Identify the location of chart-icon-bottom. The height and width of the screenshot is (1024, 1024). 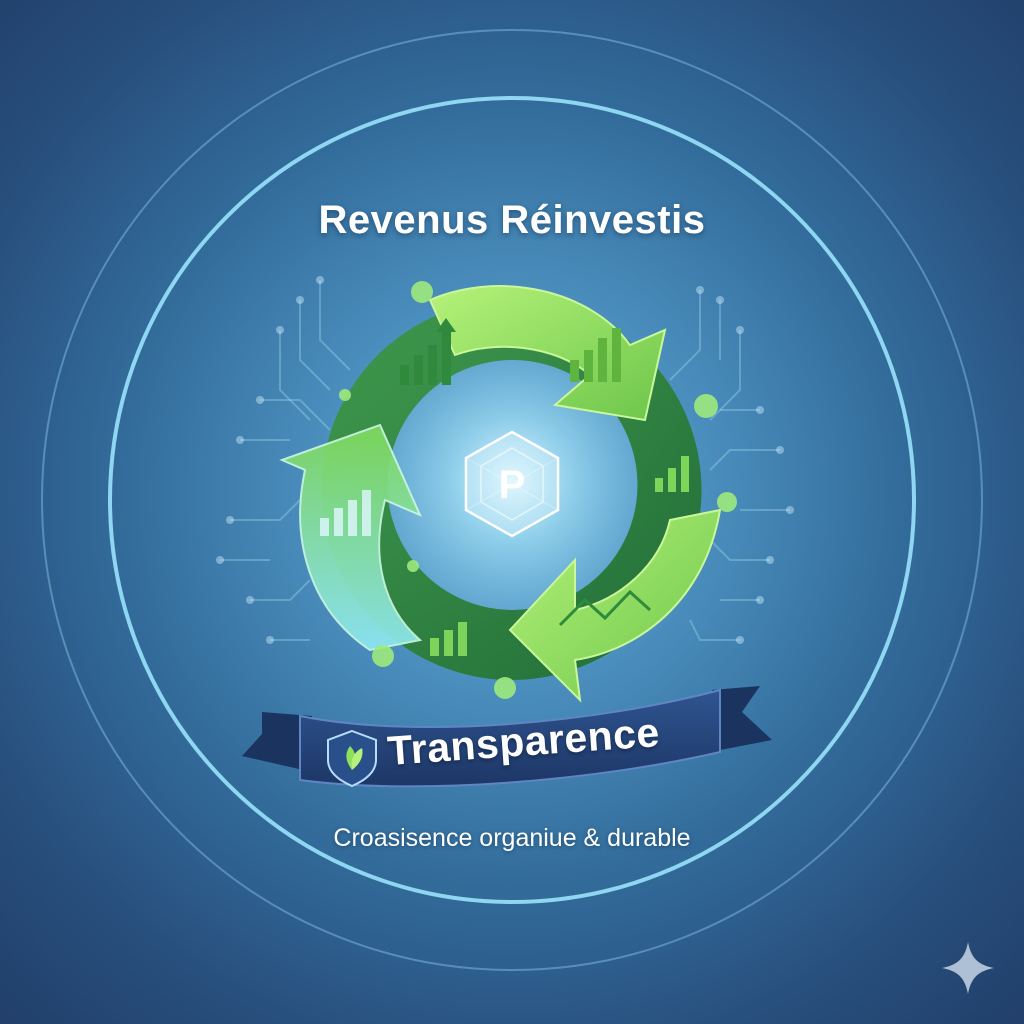
(448, 639).